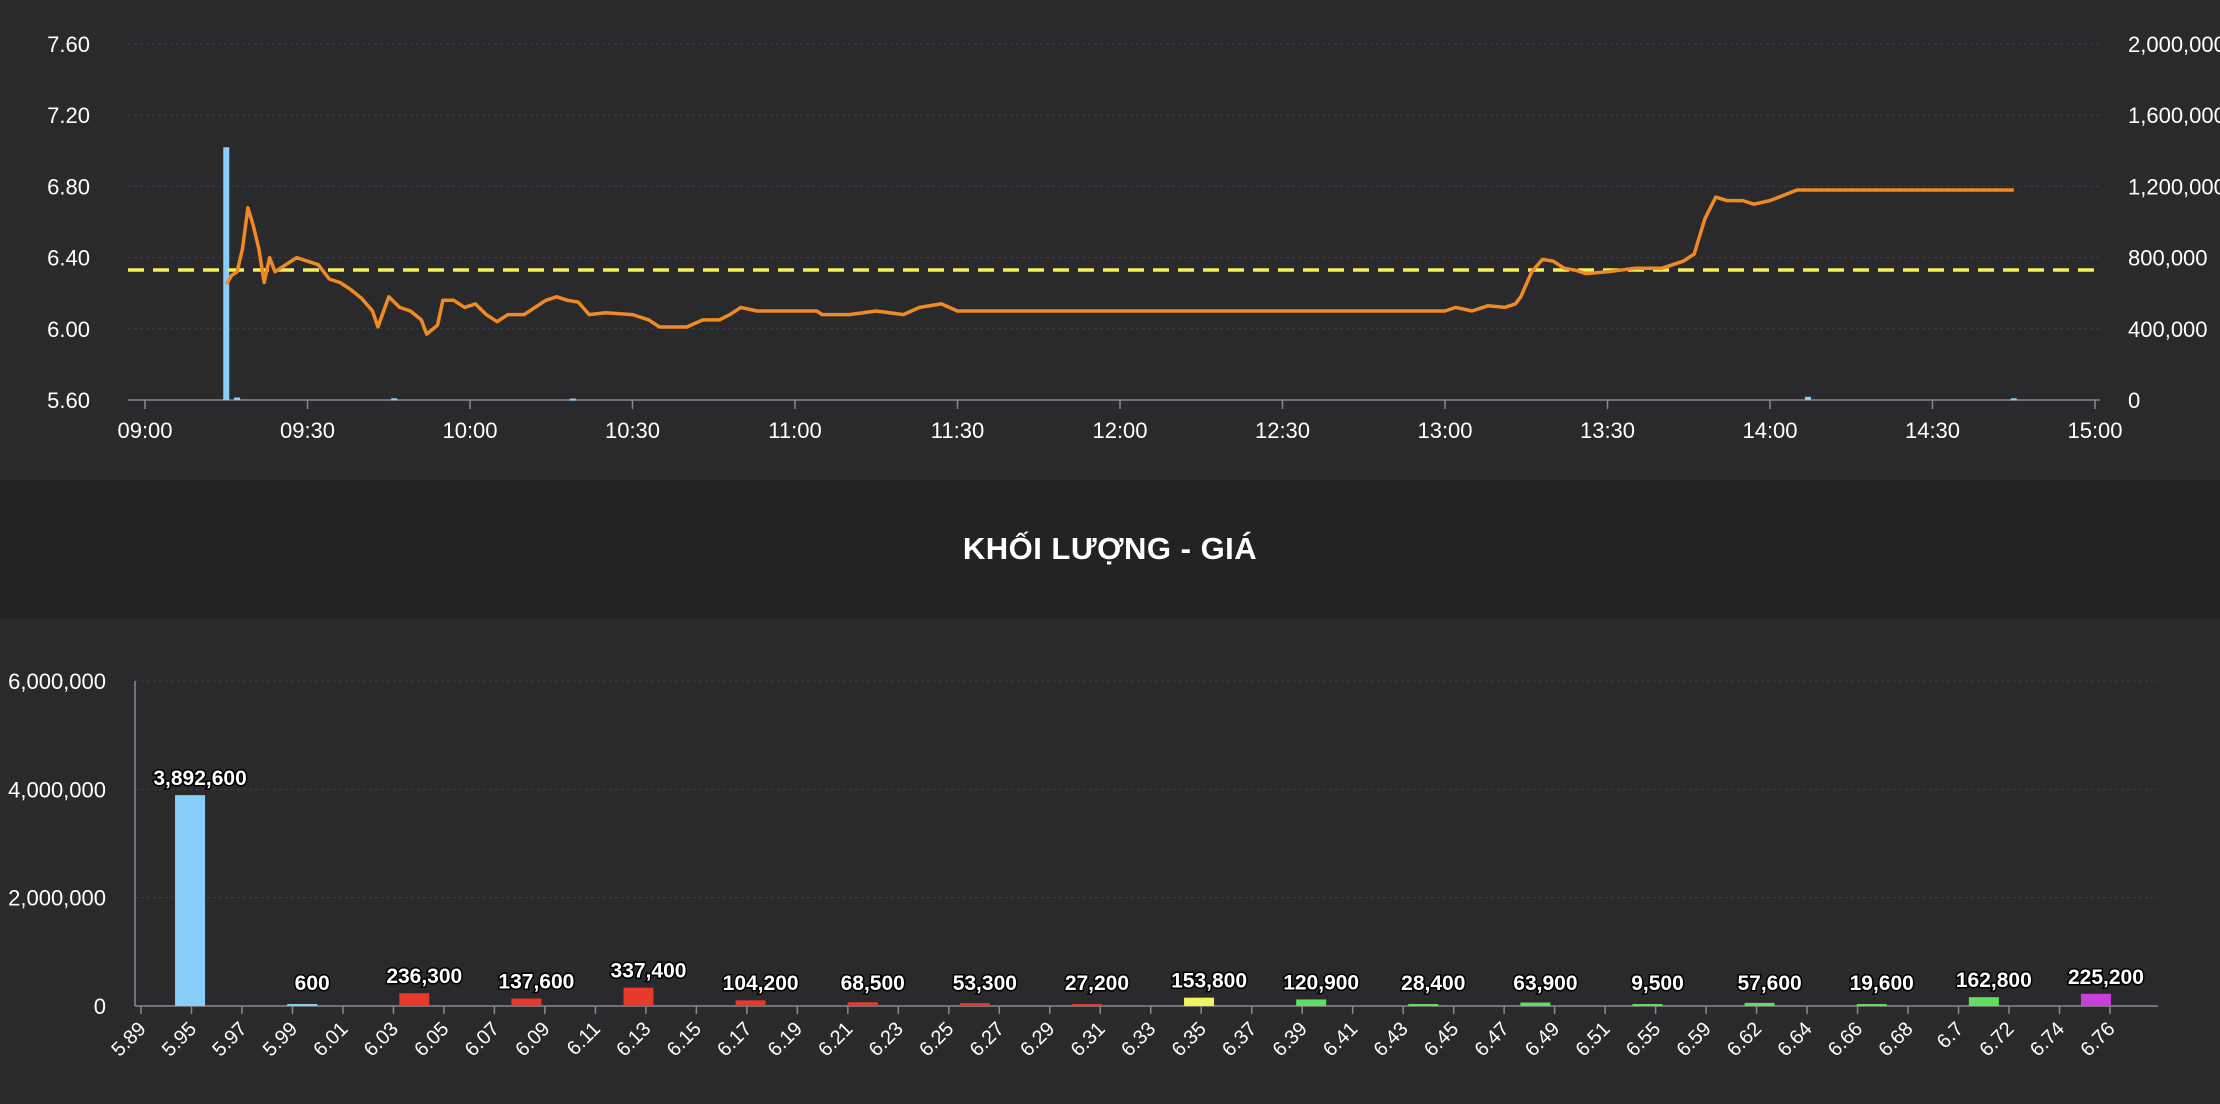 The width and height of the screenshot is (2220, 1104). What do you see at coordinates (1444, 430) in the screenshot?
I see `x-tick-label: 13:00` at bounding box center [1444, 430].